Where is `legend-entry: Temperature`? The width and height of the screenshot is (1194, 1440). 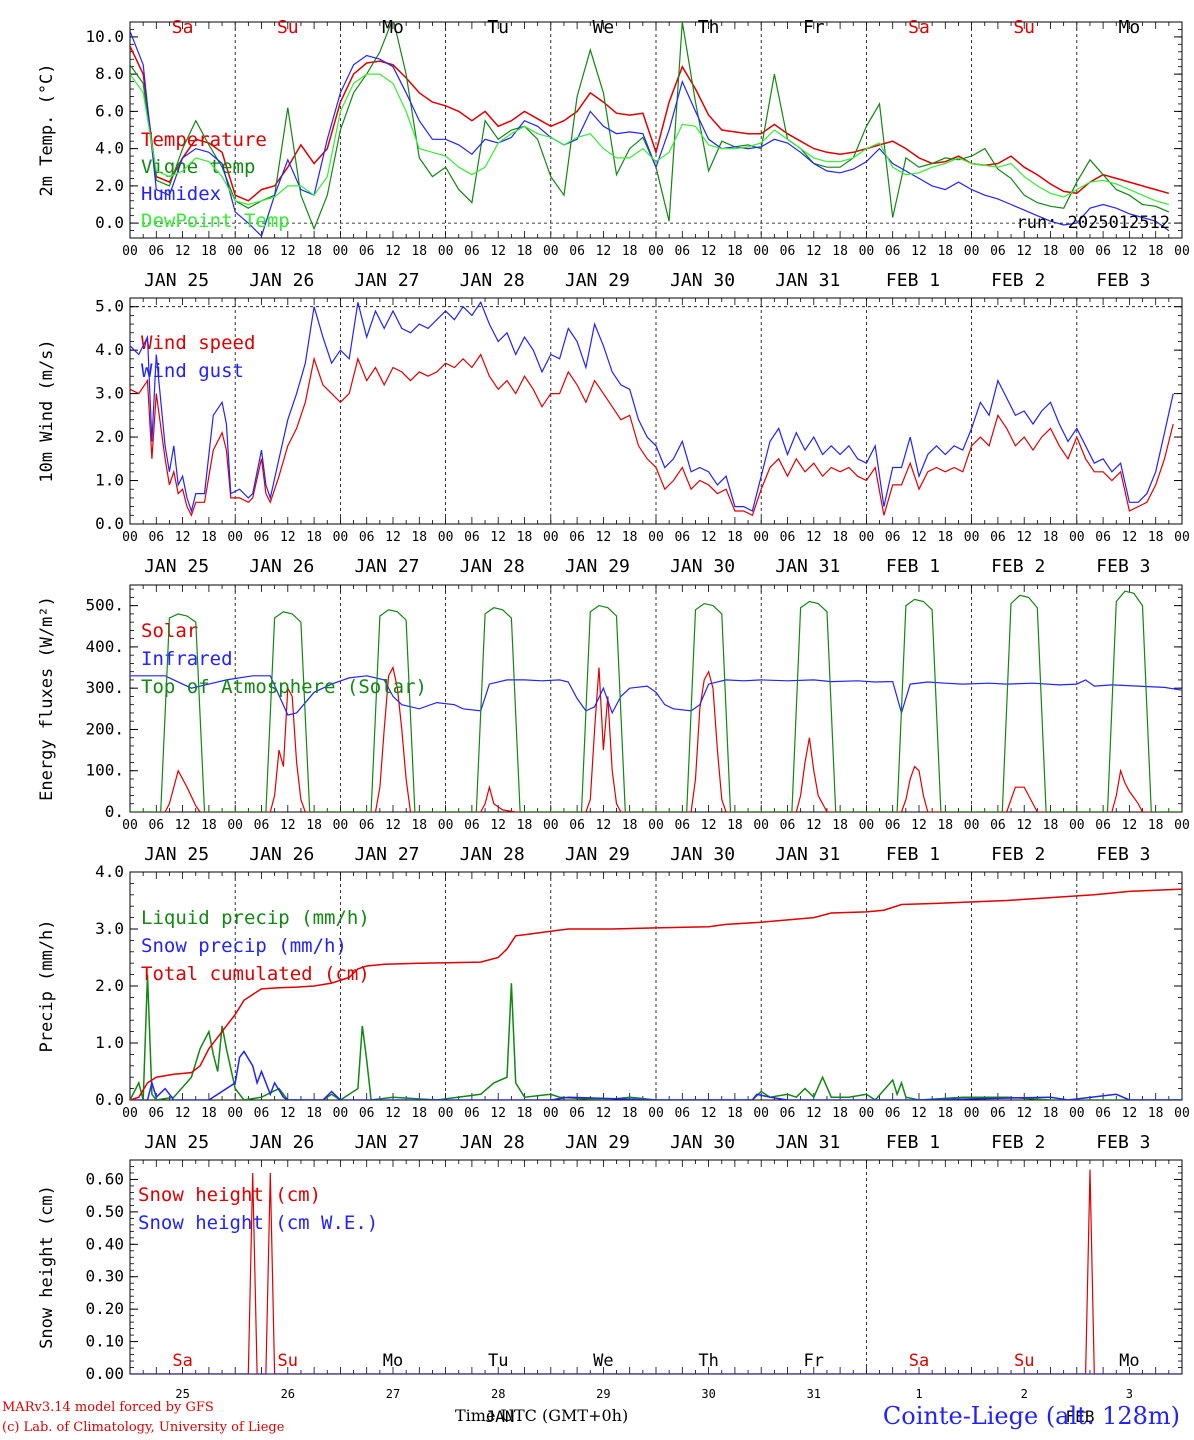 legend-entry: Temperature is located at coordinates (204, 140).